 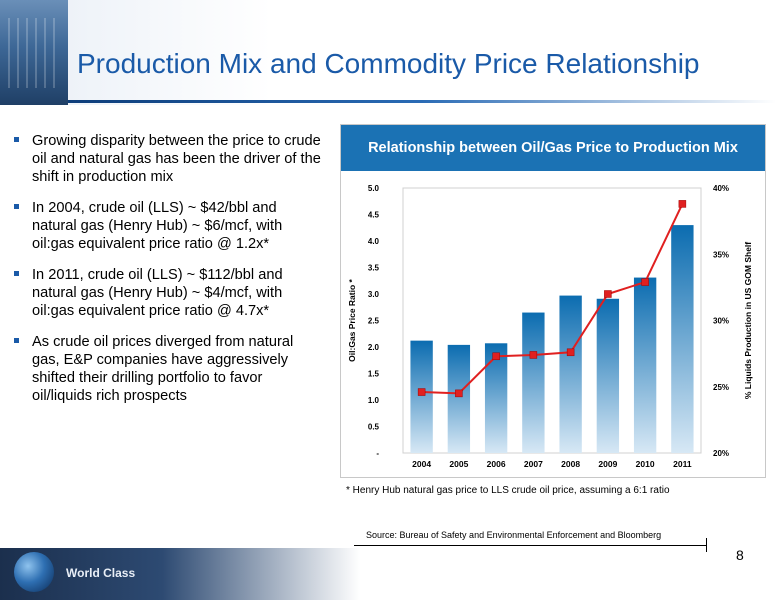 What do you see at coordinates (721, 453) in the screenshot?
I see `y2-tick-label: 20%` at bounding box center [721, 453].